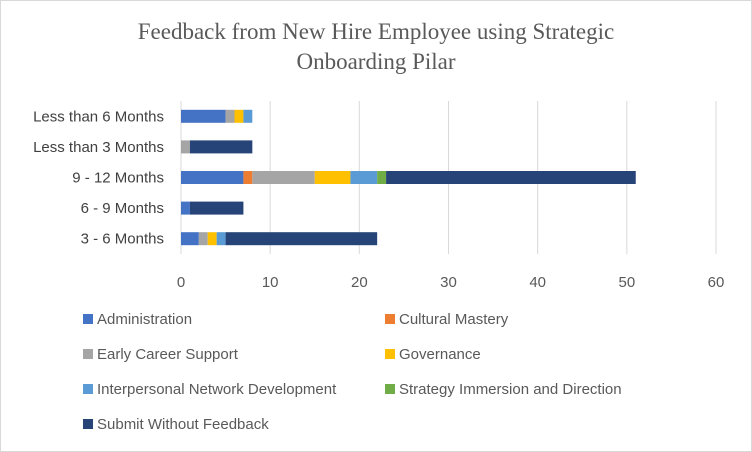  I want to click on category-label: 6 - 9 Months, so click(122, 208).